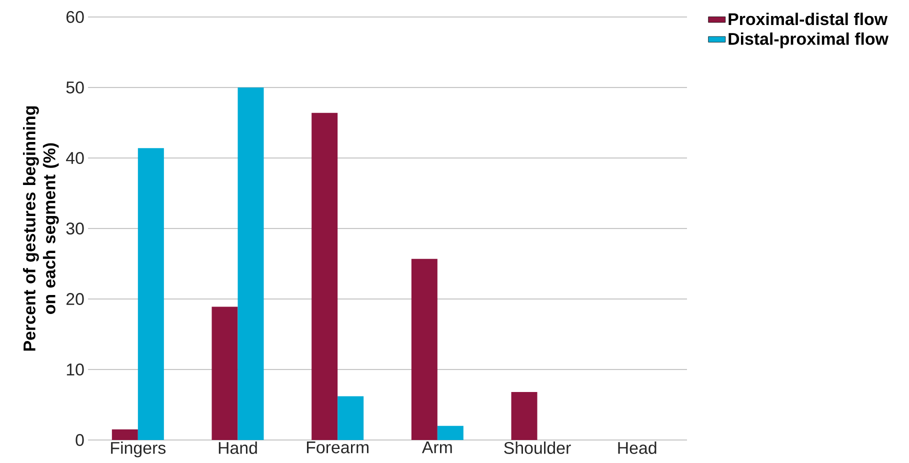 Image resolution: width=909 pixels, height=463 pixels. Describe the element at coordinates (337, 448) in the screenshot. I see `x-tick-label: Forearm` at that location.